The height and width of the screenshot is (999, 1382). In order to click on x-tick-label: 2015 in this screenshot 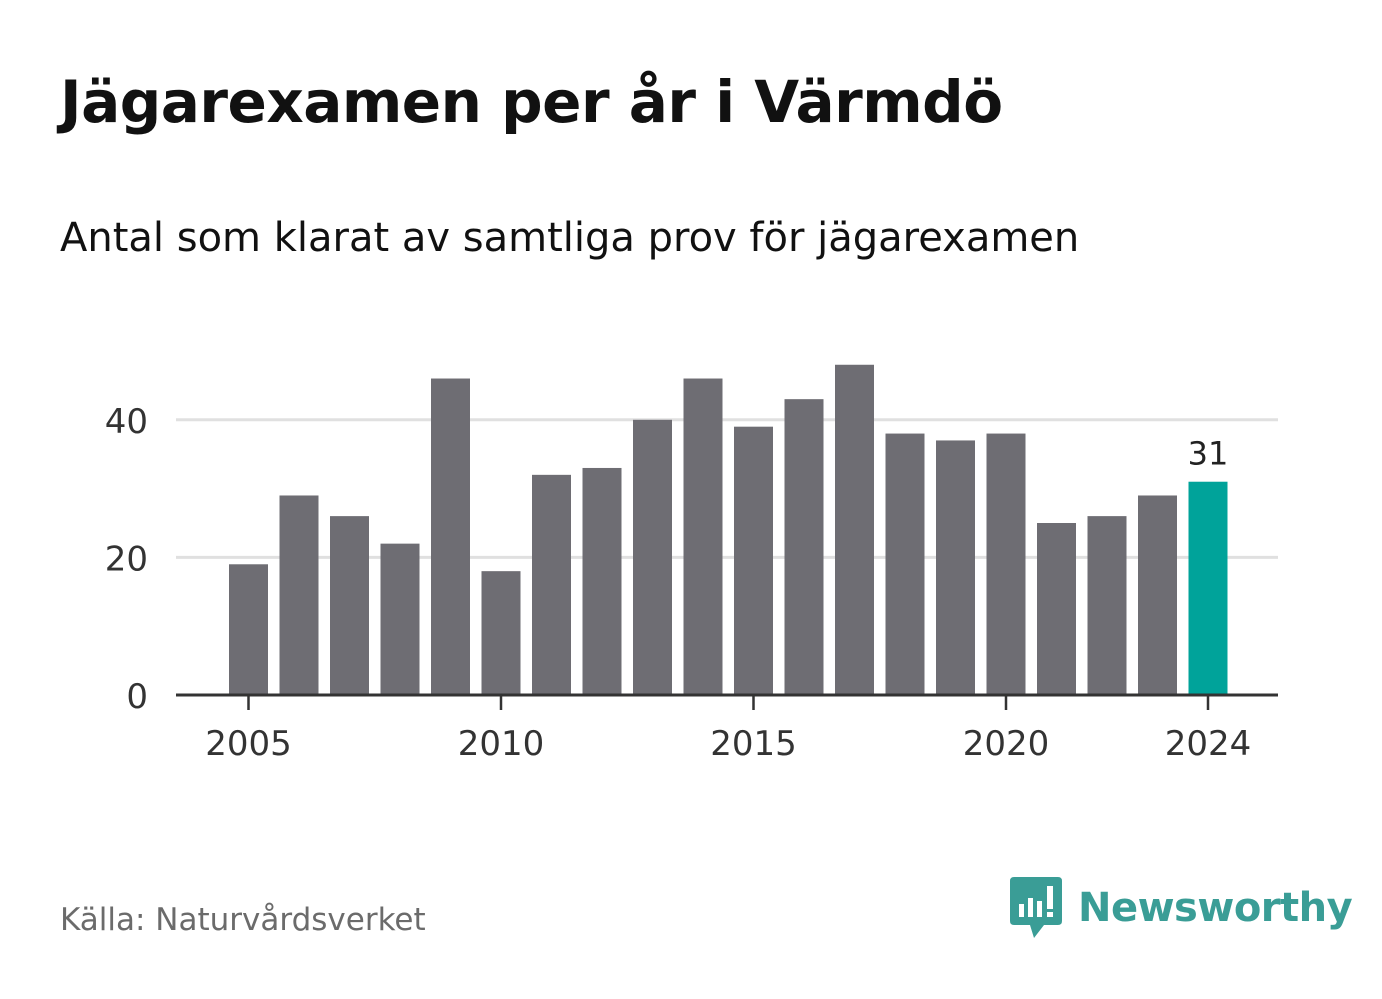, I will do `click(753, 744)`.